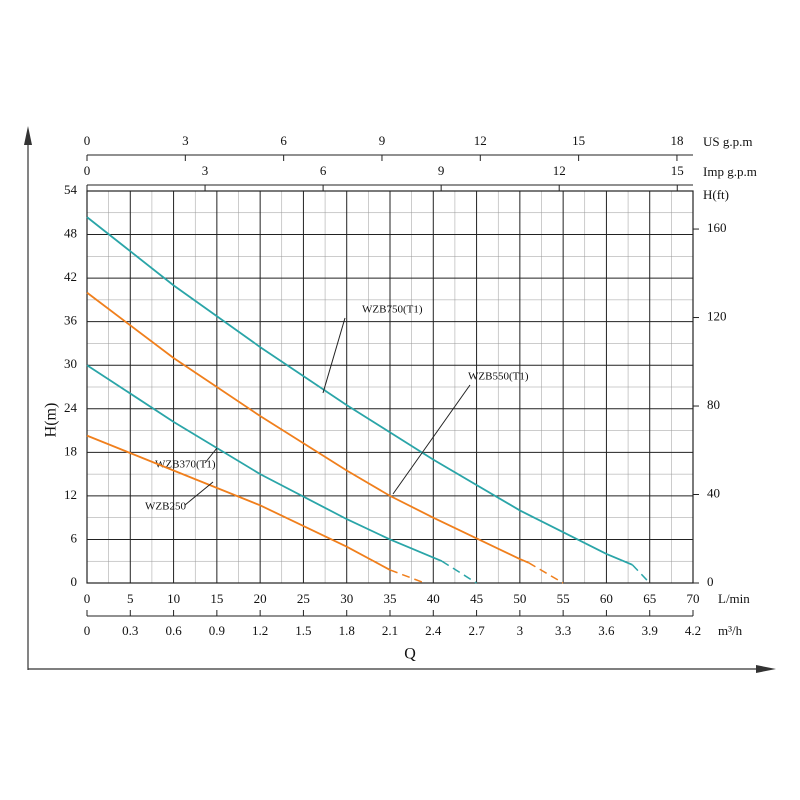  I want to click on y-tick-label: 12, so click(70, 494).